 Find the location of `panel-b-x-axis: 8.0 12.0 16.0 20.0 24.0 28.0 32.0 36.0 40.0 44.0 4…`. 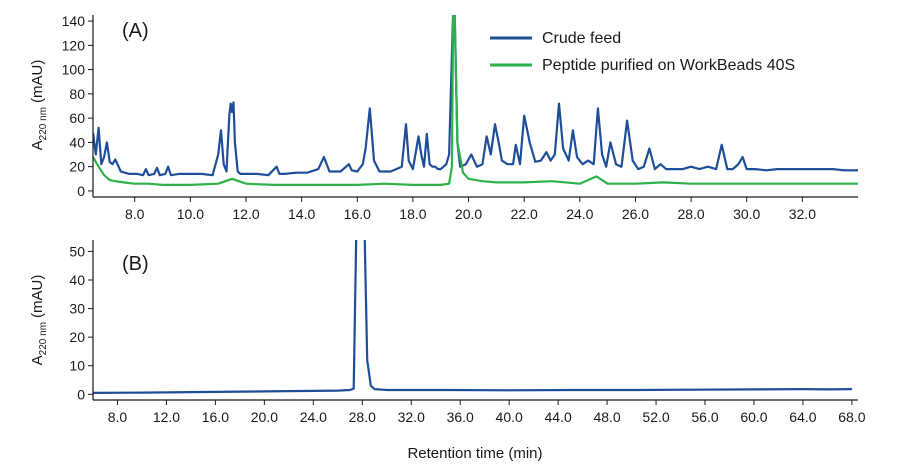

panel-b-x-axis: 8.0 12.0 16.0 20.0 24.0 28.0 32.0 36.0 40.0 44.0 4… is located at coordinates (479, 412).